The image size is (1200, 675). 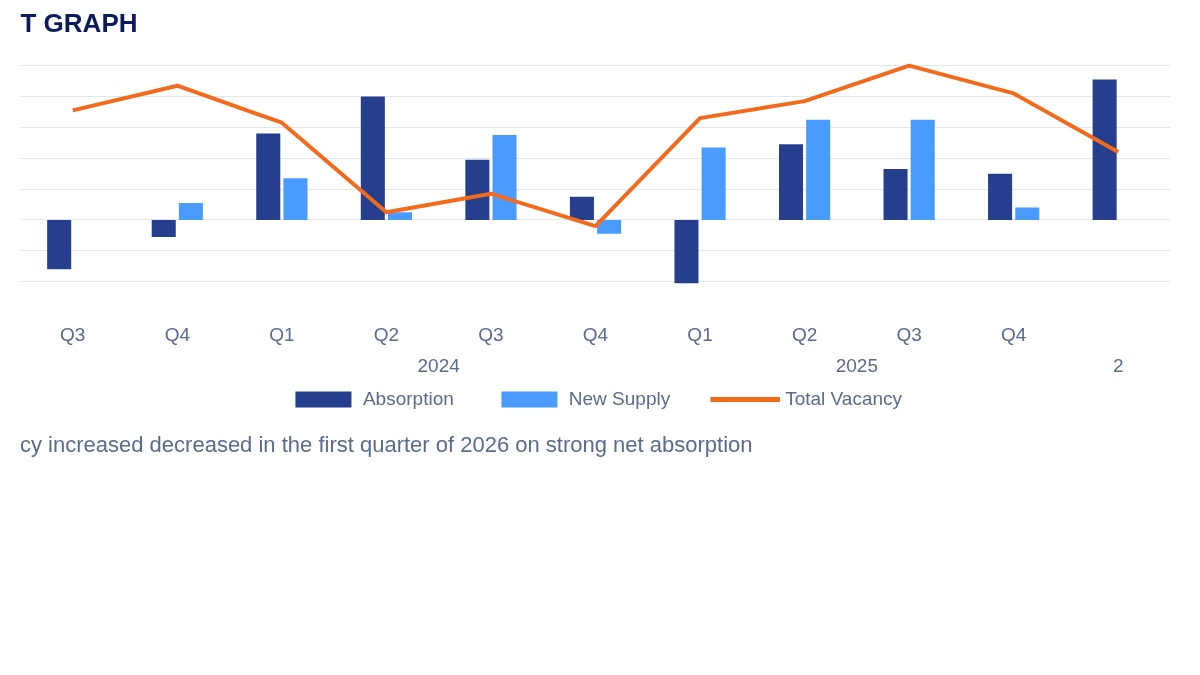 What do you see at coordinates (1118, 365) in the screenshot?
I see `text: 2` at bounding box center [1118, 365].